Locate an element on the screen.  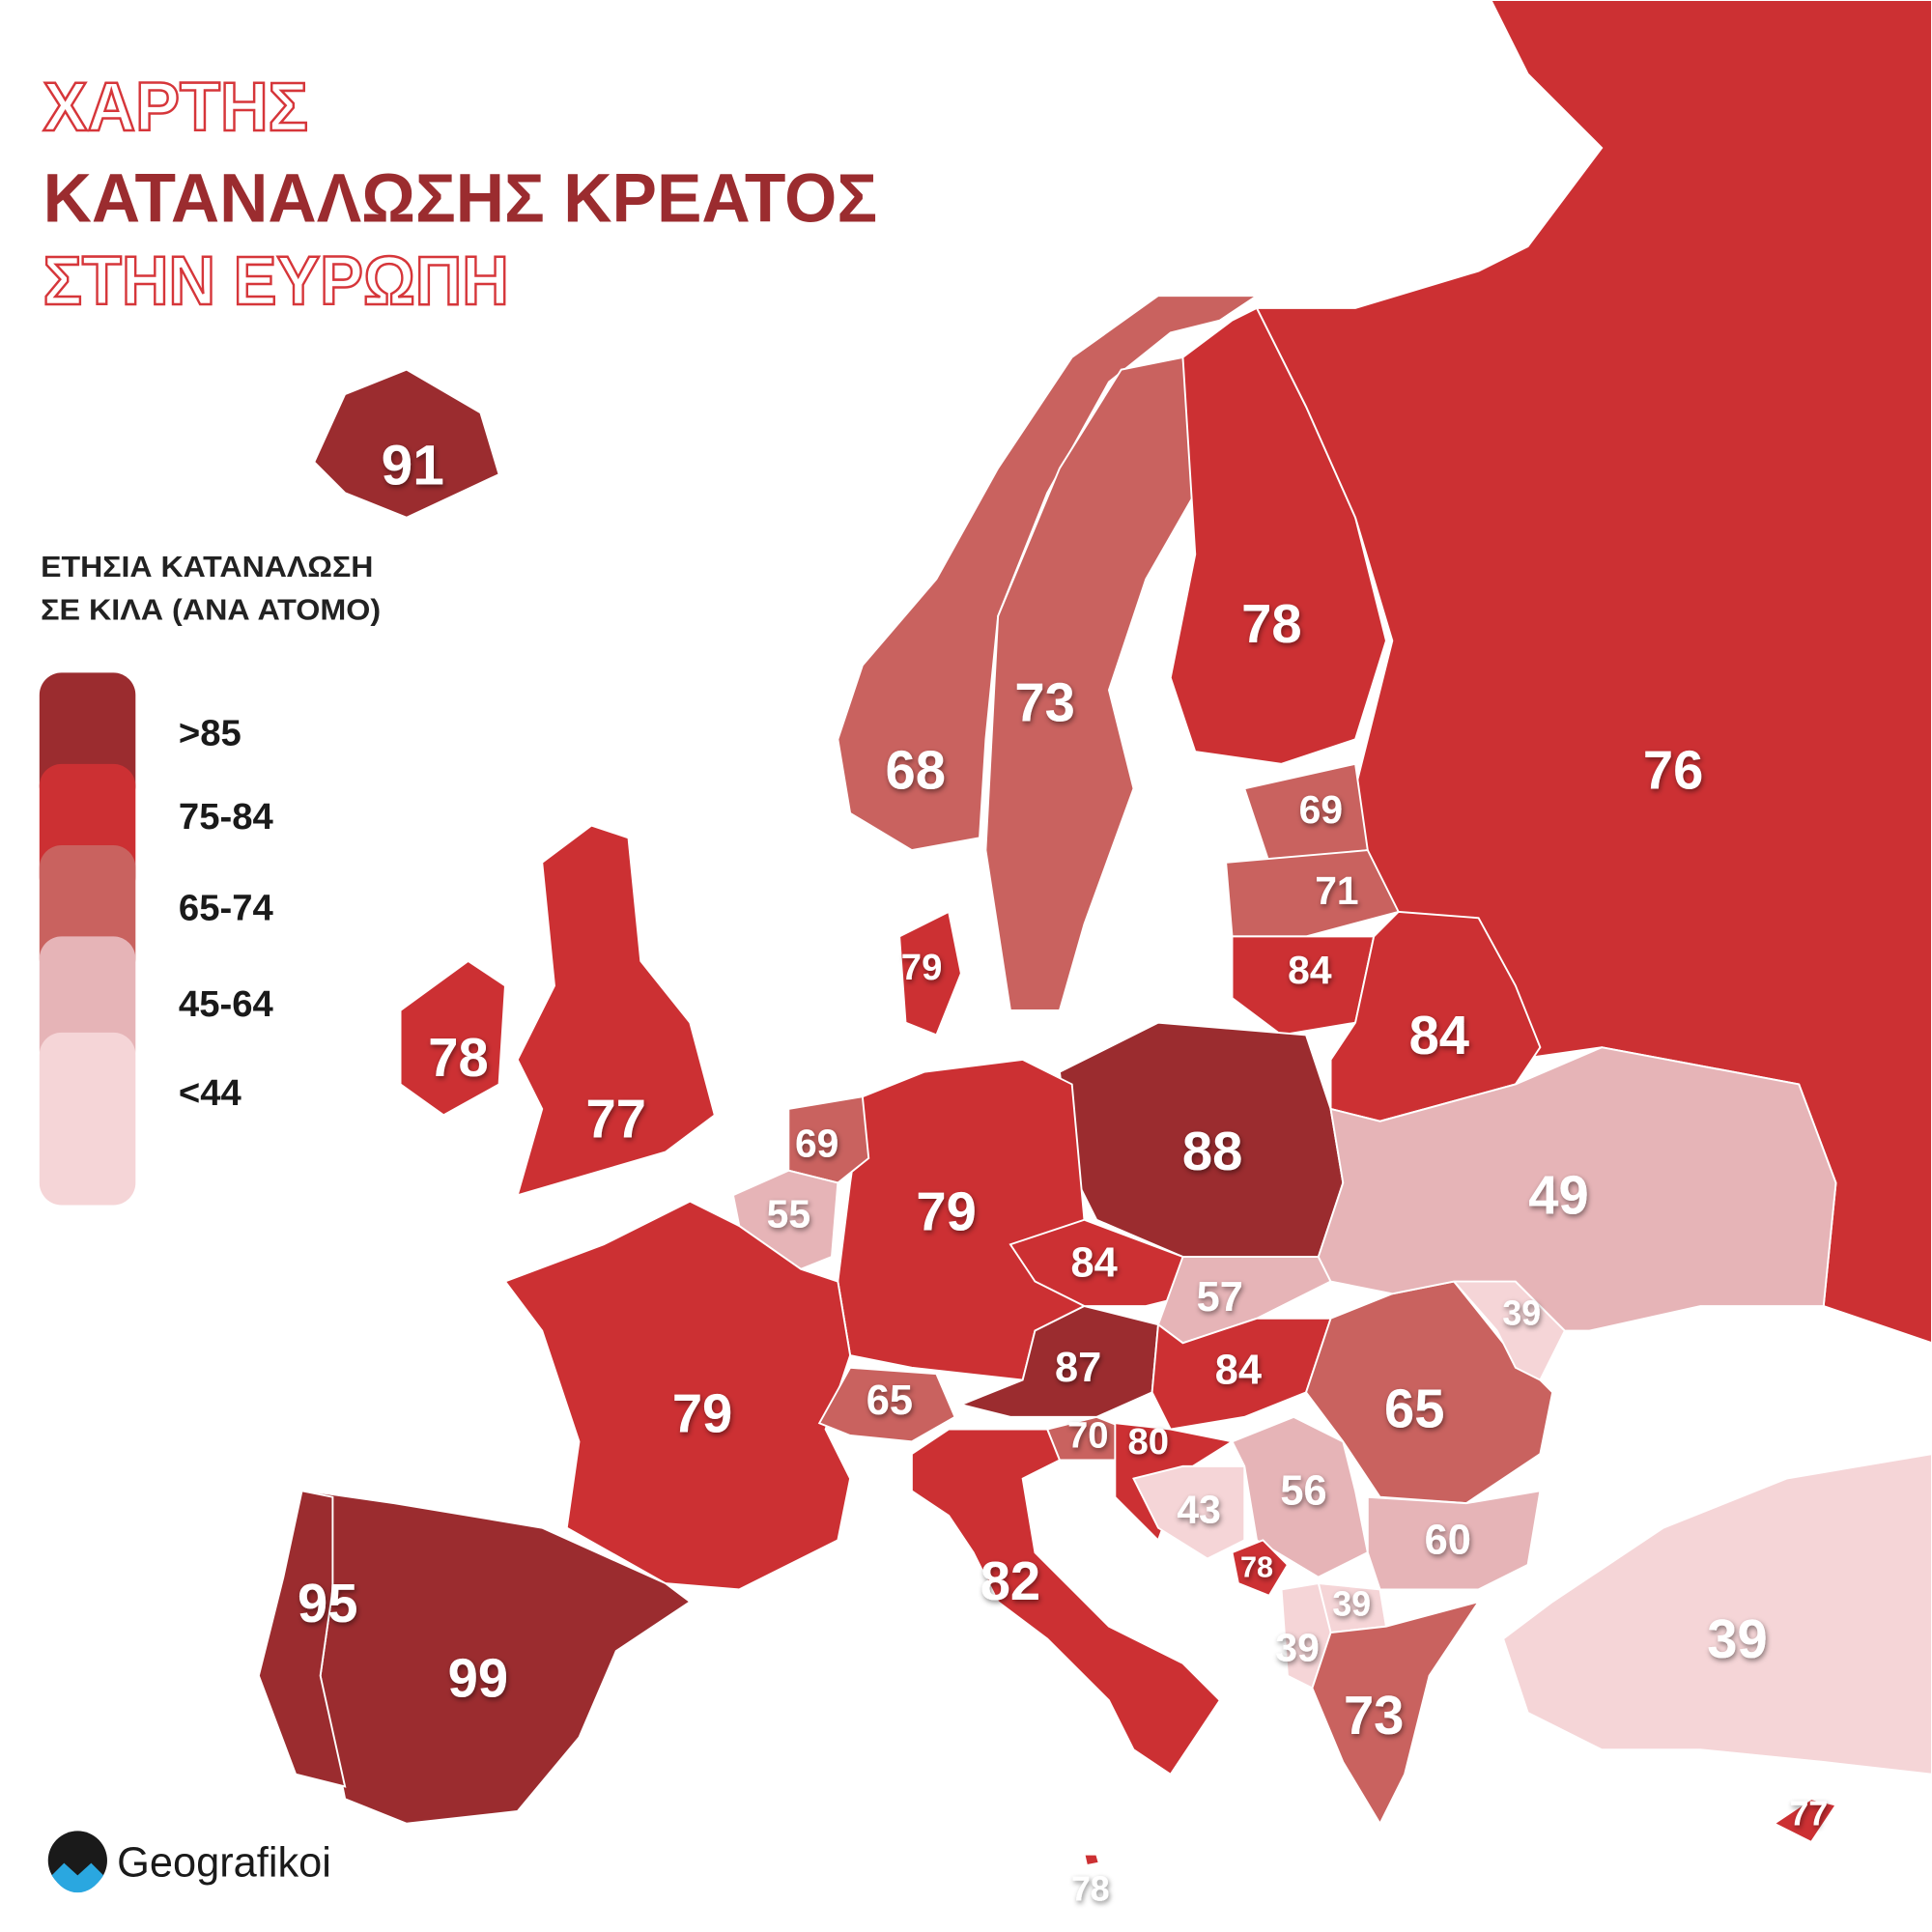
legend-label: <44 is located at coordinates (210, 1093).